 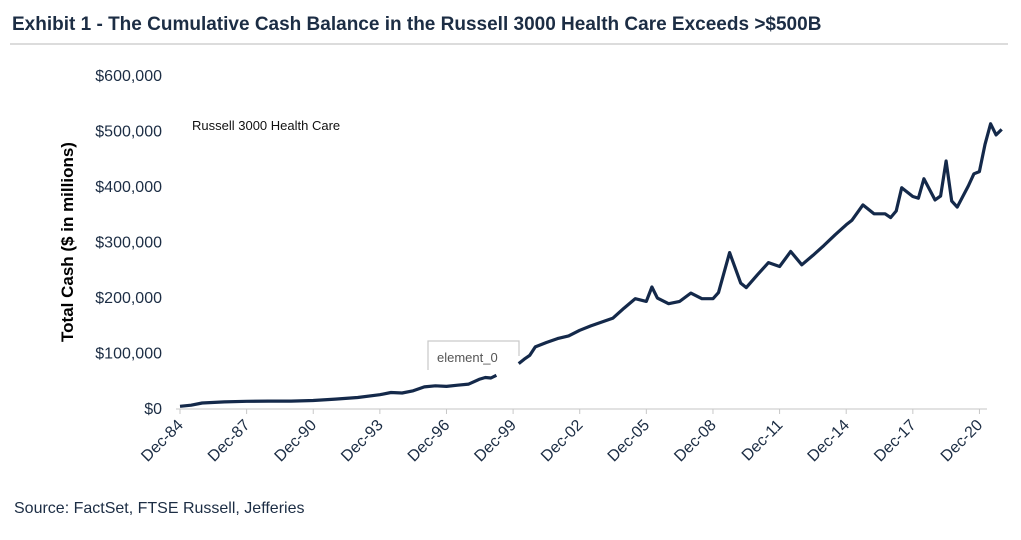 What do you see at coordinates (296, 441) in the screenshot?
I see `x-tick-label: Dec-90` at bounding box center [296, 441].